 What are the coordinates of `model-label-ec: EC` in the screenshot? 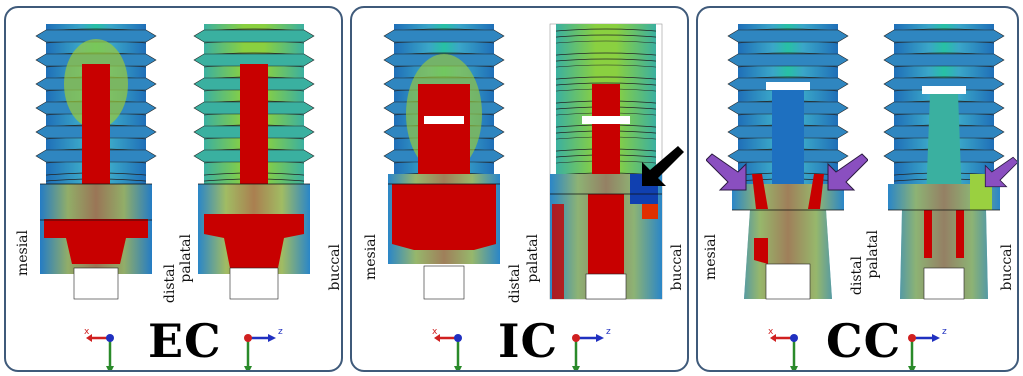 It's located at (185, 341).